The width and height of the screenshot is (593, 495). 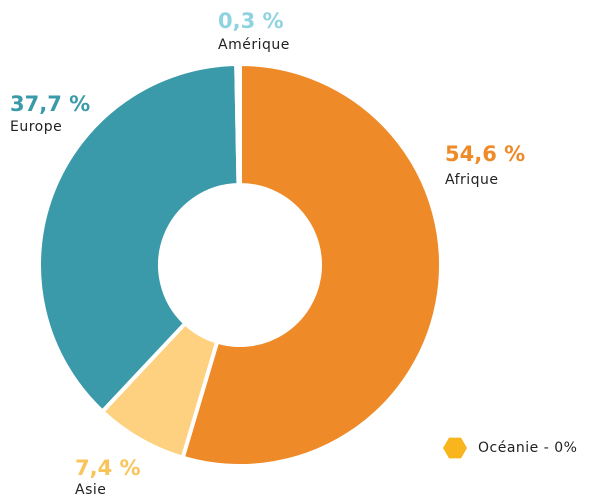 I want to click on category-label: Afrique, so click(x=472, y=180).